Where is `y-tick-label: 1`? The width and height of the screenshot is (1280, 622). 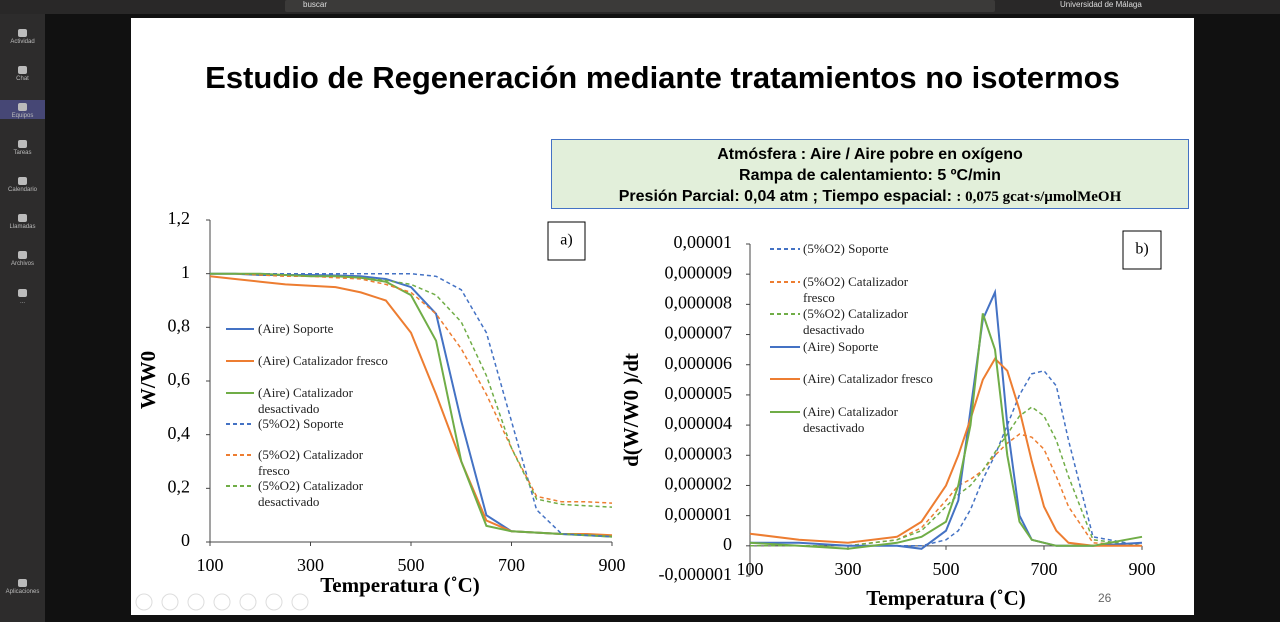 y-tick-label: 1 is located at coordinates (185, 272).